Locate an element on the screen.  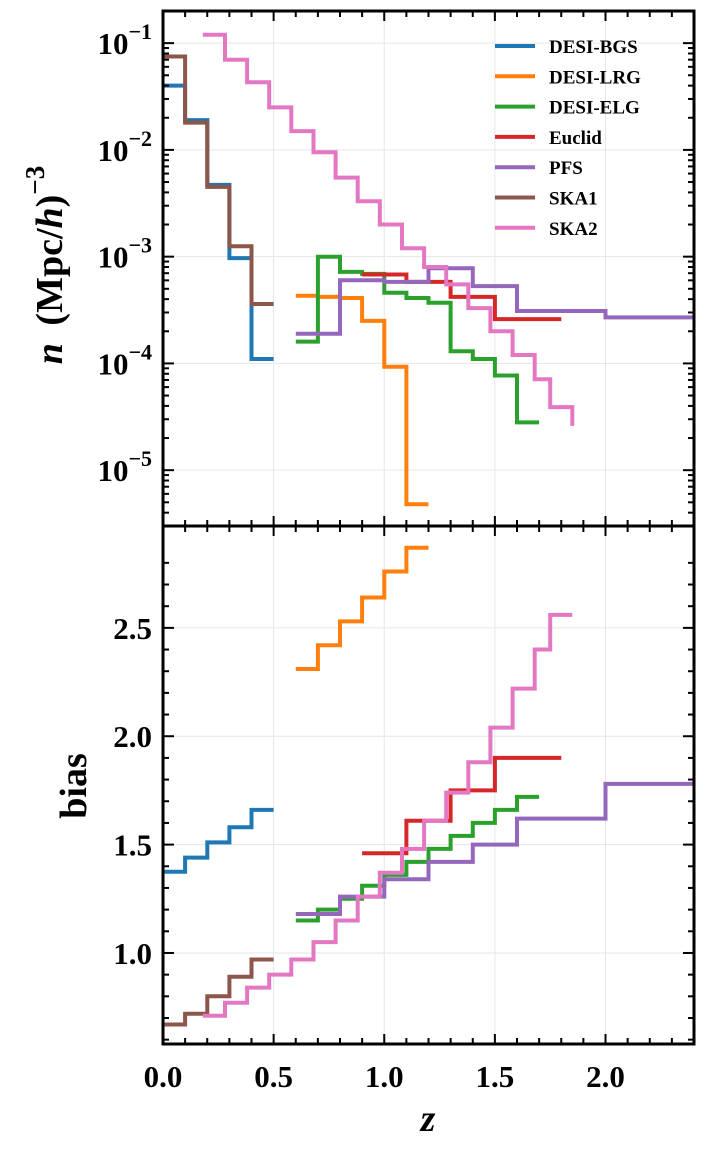
density-series-euclid is located at coordinates (462, 297).